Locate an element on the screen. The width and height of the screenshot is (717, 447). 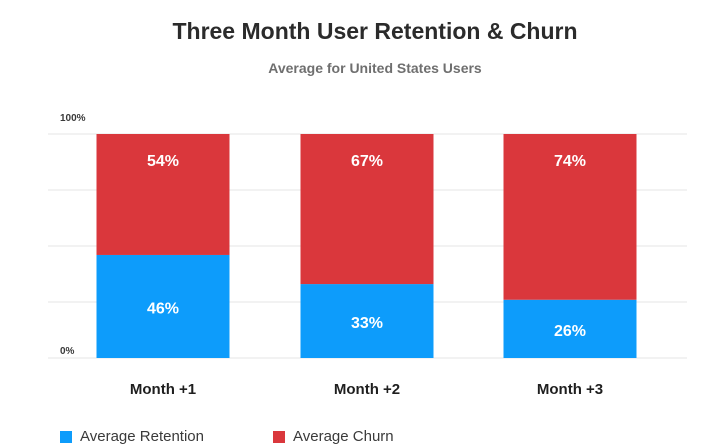
data-label-churn-2: 67% is located at coordinates (367, 161).